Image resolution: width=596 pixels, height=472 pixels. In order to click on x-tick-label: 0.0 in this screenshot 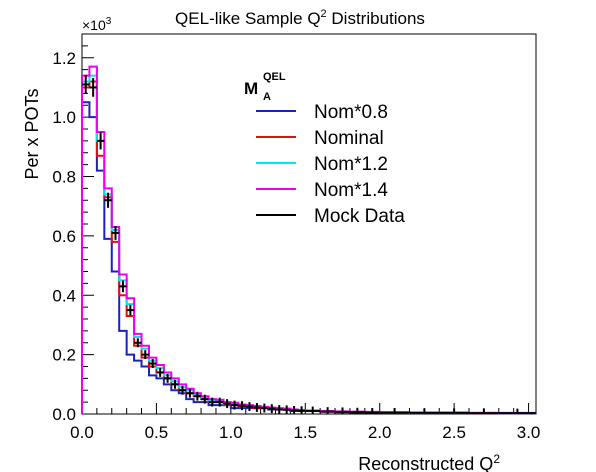, I will do `click(82, 432)`.